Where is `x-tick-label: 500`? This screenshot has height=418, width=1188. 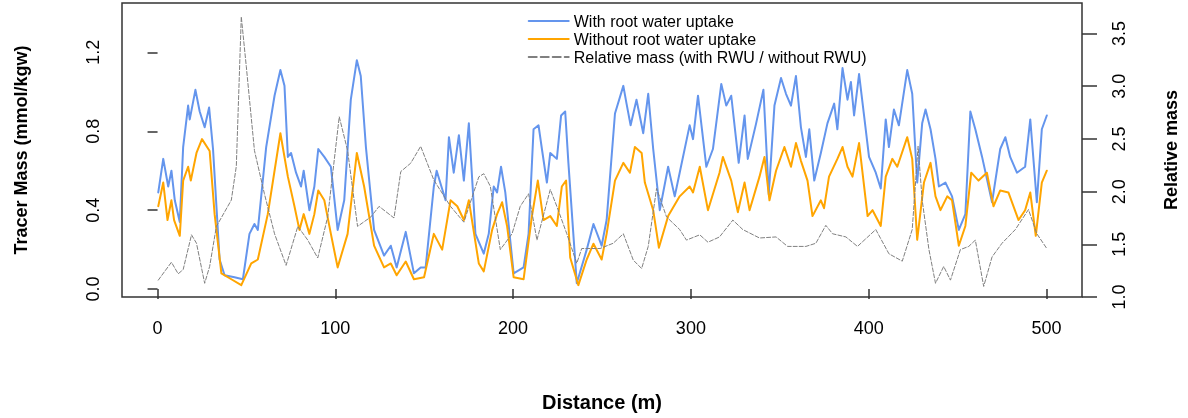 x-tick-label: 500 is located at coordinates (1046, 328).